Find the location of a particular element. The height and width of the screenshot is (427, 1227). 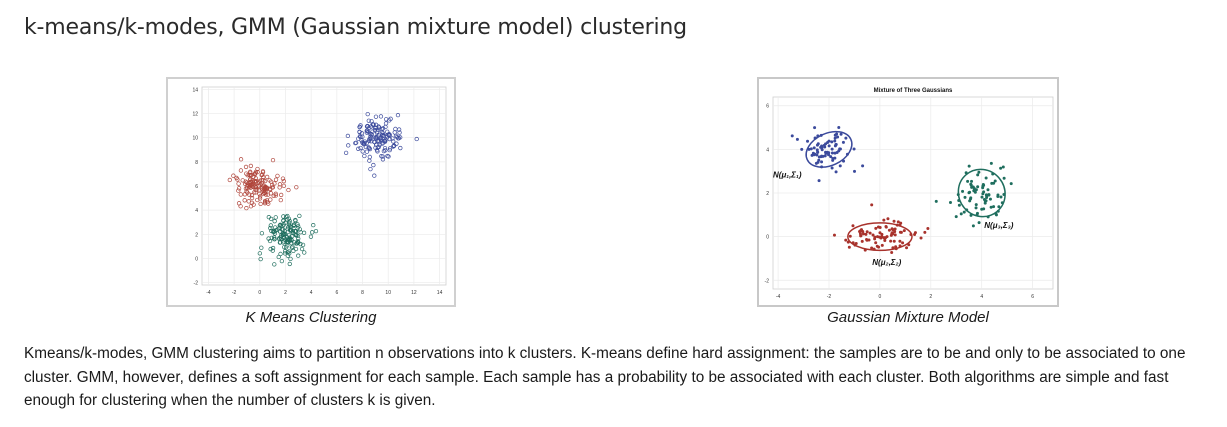

x-tick-label: -2 is located at coordinates (234, 293).